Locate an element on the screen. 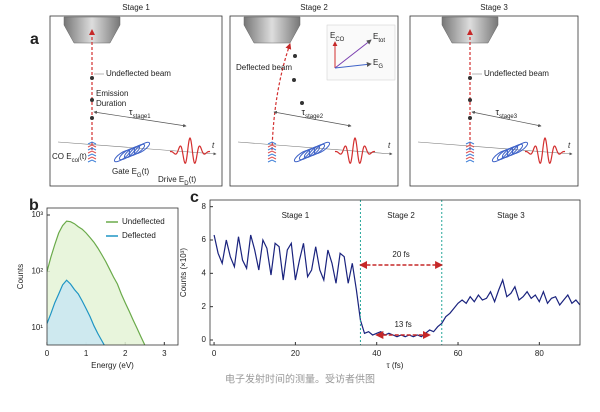 This screenshot has width=600, height=412. label: EG is located at coordinates (378, 63).